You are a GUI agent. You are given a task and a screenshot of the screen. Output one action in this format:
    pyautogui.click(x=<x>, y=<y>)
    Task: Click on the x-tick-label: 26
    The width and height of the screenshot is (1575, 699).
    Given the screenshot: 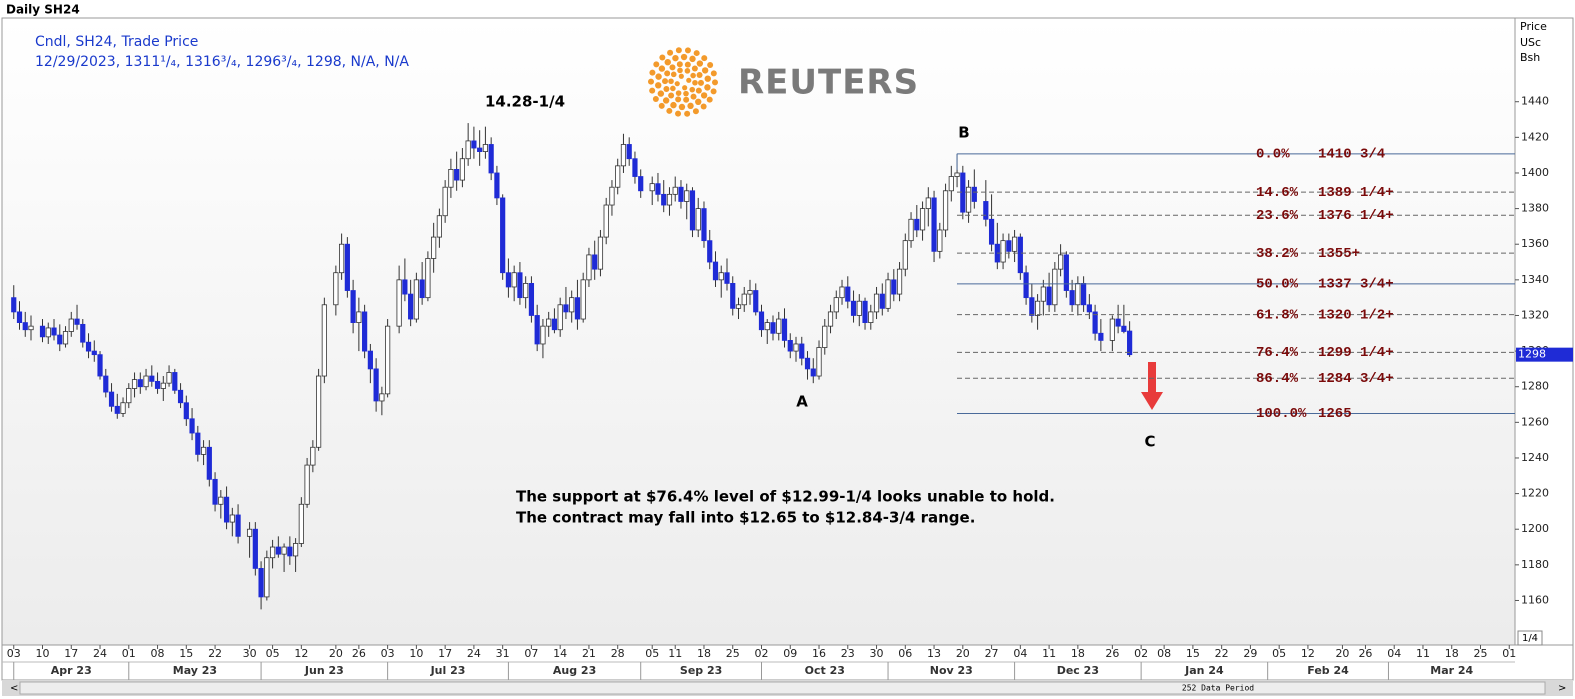 What is the action you would take?
    pyautogui.click(x=1365, y=653)
    